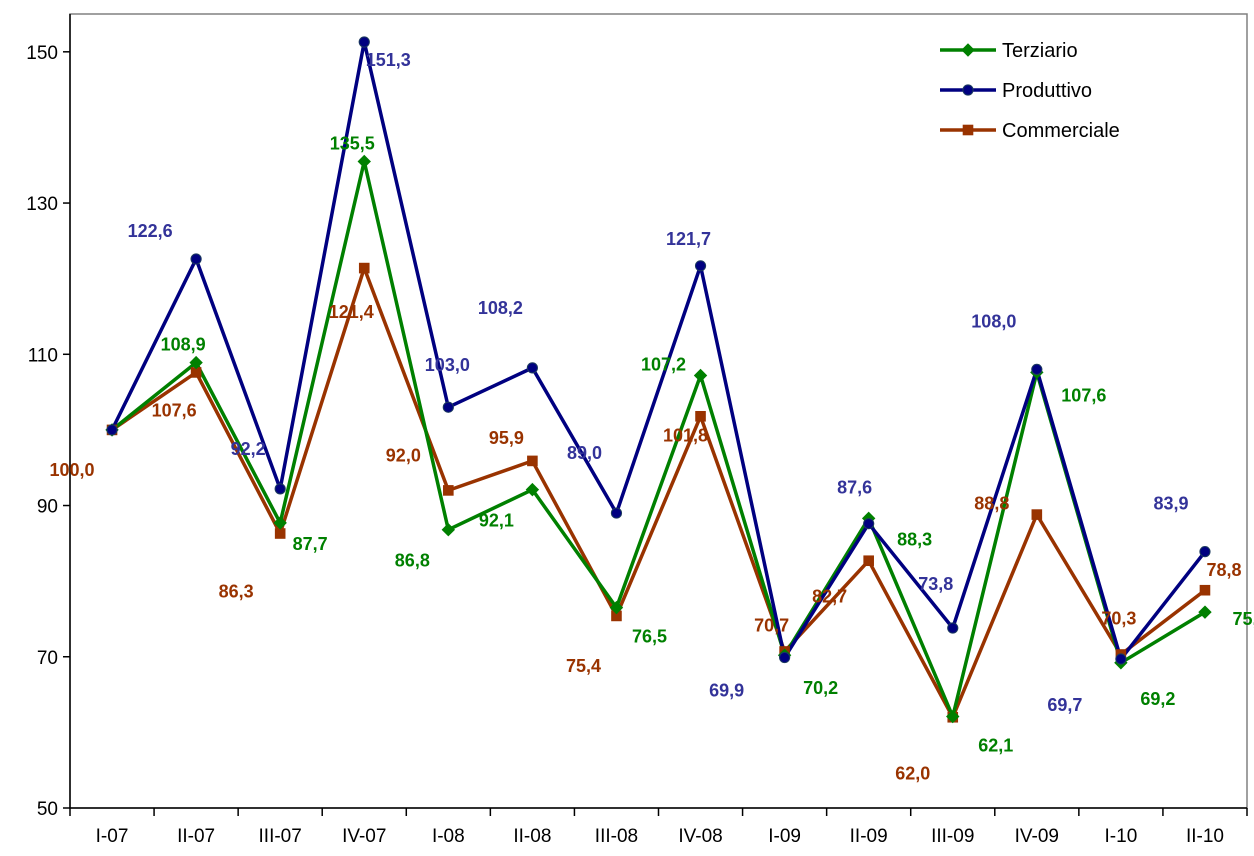  I want to click on data-label-produttivo: 73,8, so click(935, 584).